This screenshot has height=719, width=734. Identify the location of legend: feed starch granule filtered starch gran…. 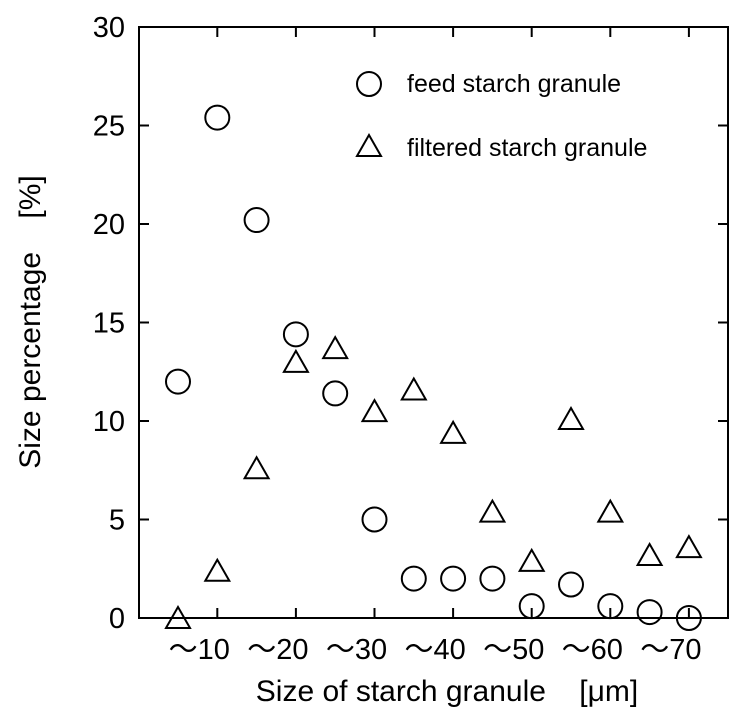
(501, 116).